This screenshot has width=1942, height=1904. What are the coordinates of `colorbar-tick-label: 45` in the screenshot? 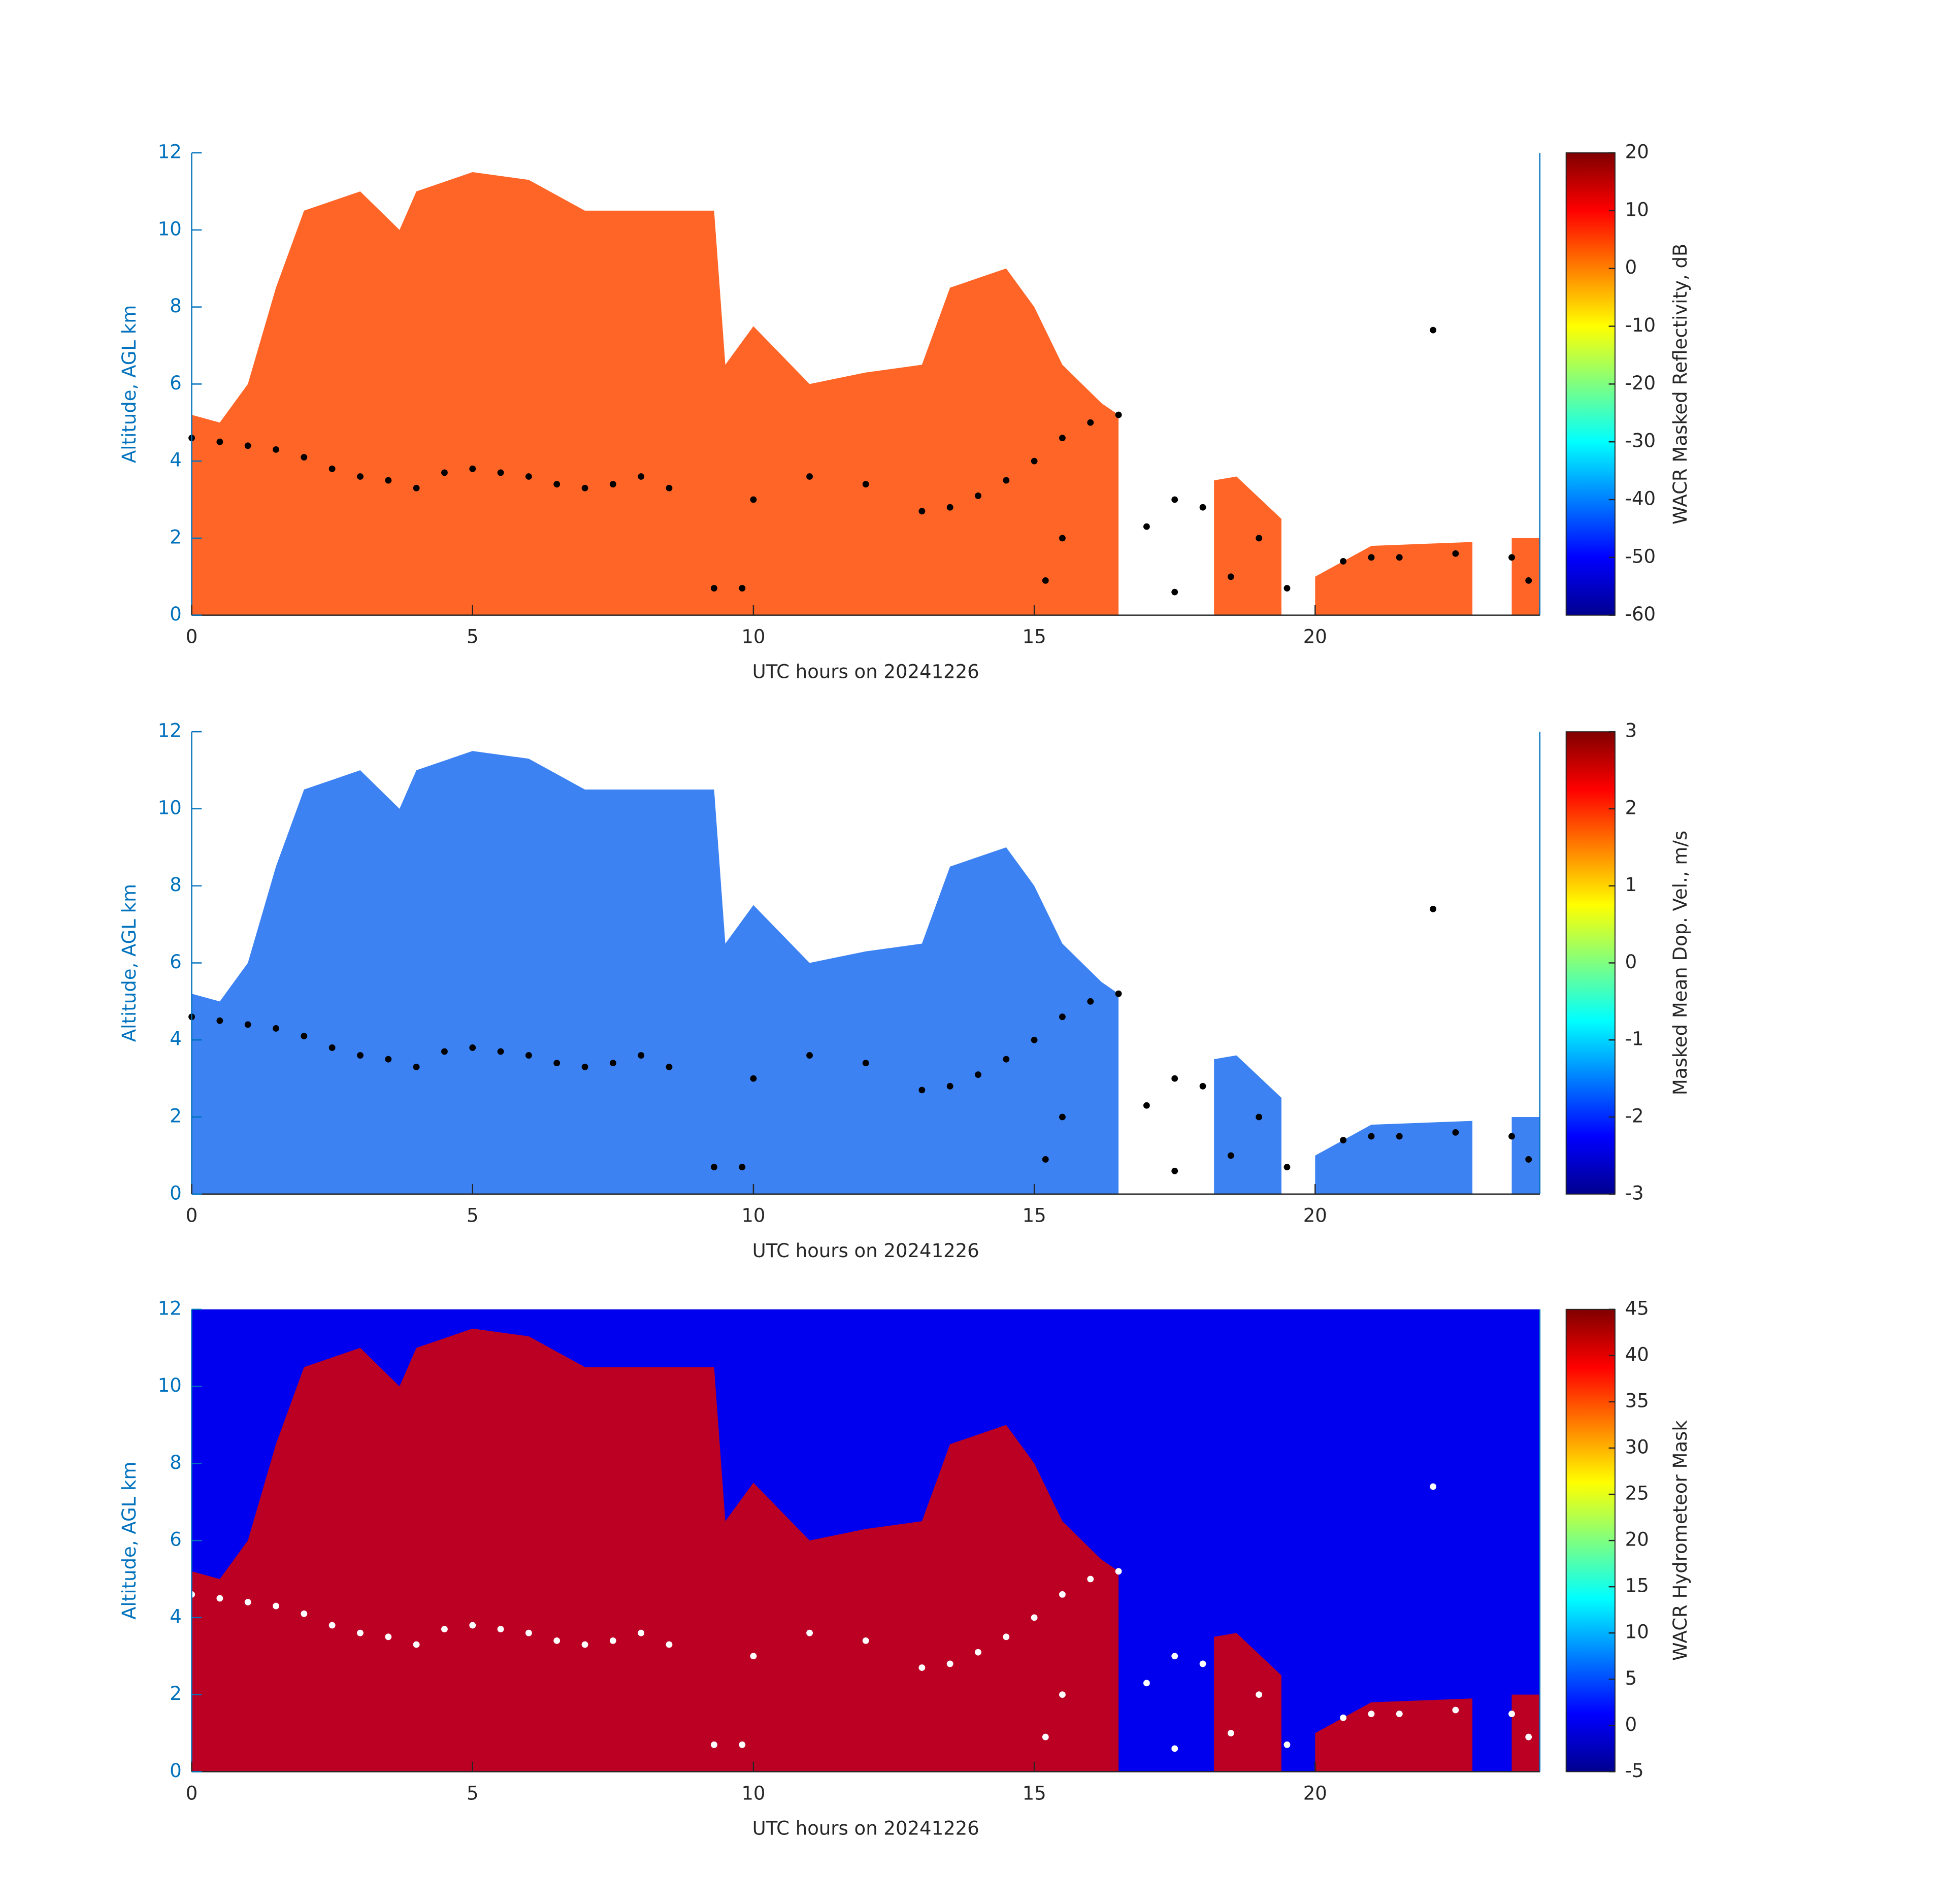 It's located at (1637, 1308).